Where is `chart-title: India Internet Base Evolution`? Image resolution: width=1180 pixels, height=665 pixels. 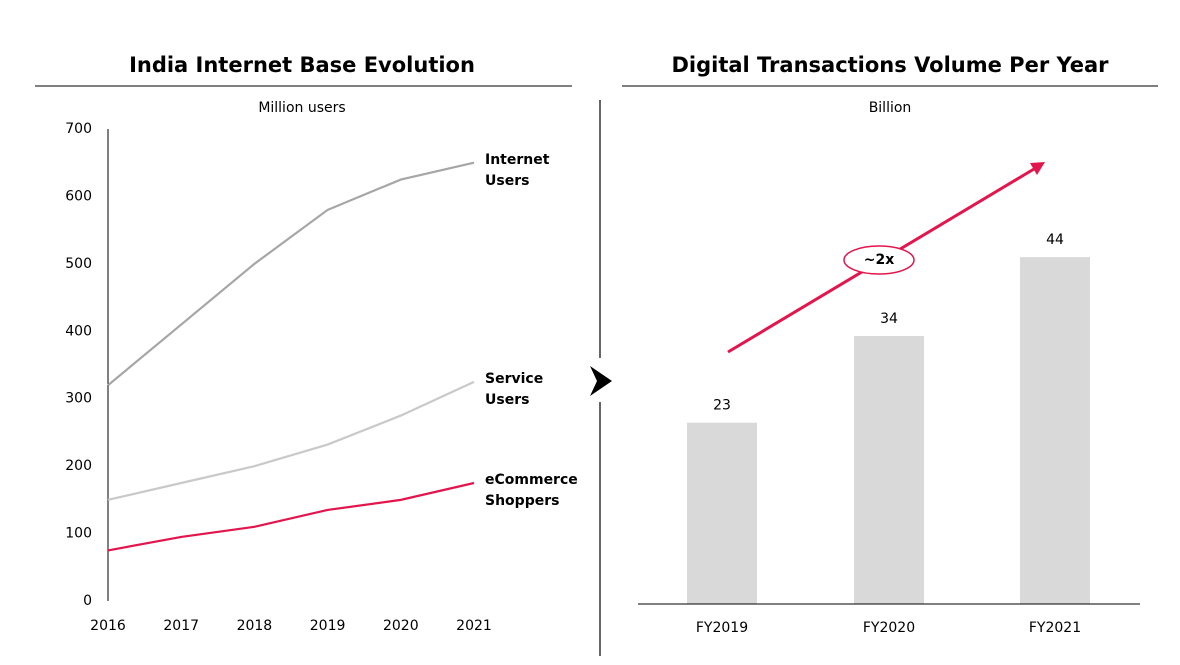 chart-title: India Internet Base Evolution is located at coordinates (302, 65).